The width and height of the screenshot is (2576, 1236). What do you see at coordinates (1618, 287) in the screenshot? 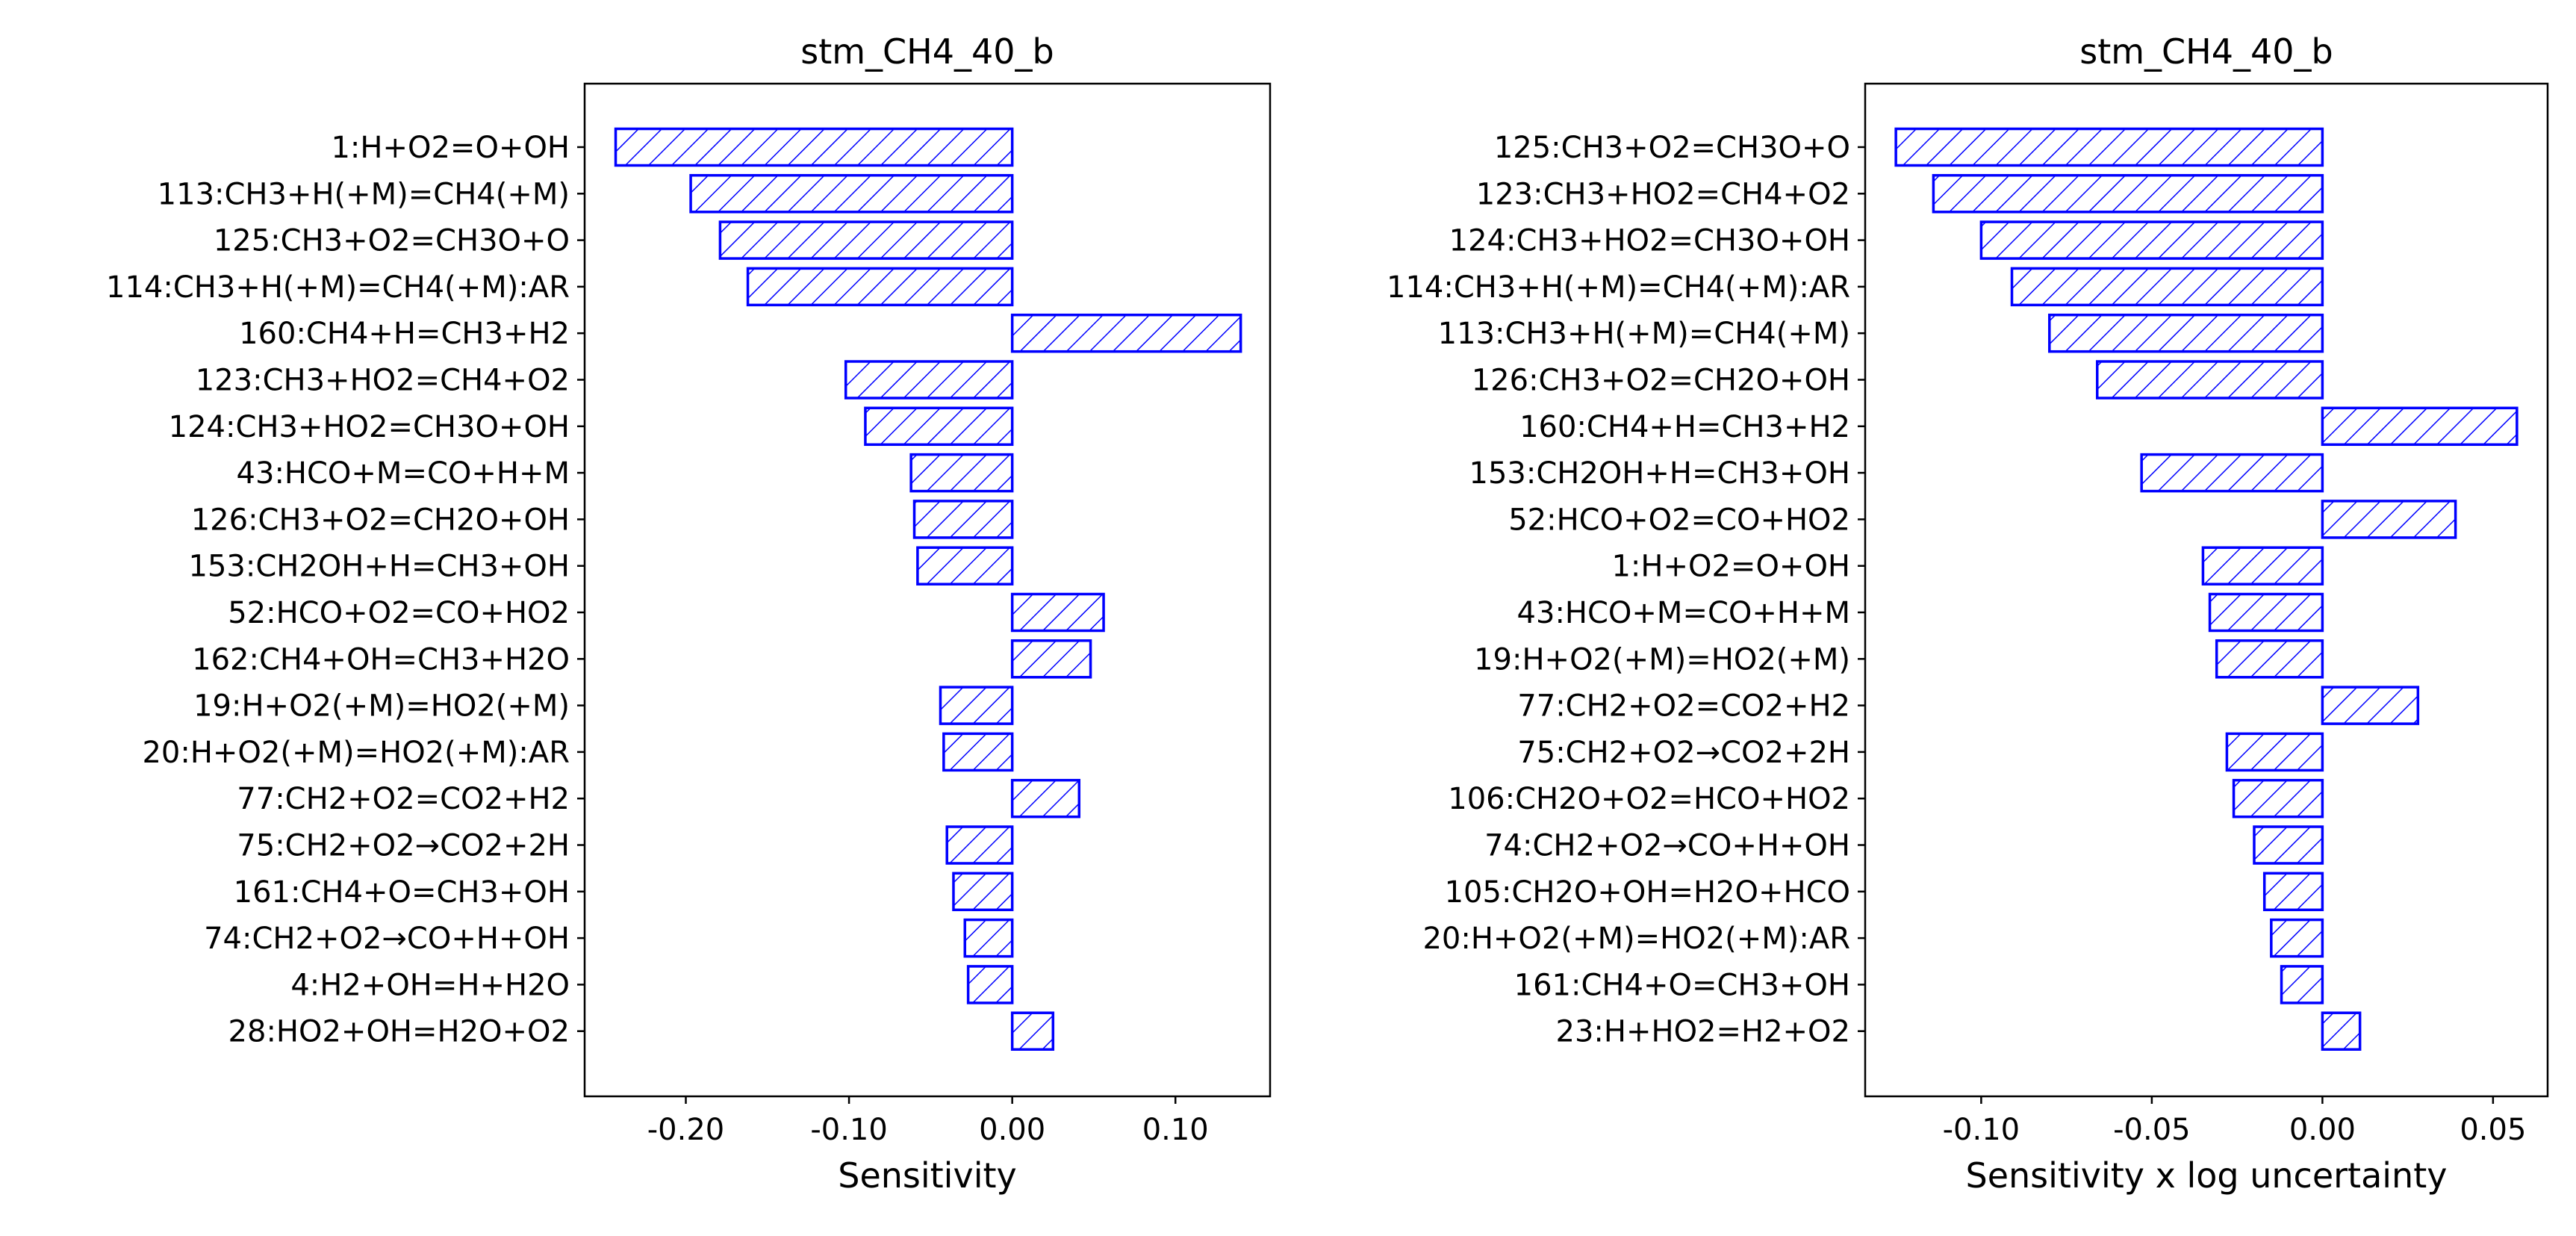
I see `right-chart-category-label: 114:CH3+H(+M)=CH4(+M):AR` at bounding box center [1618, 287].